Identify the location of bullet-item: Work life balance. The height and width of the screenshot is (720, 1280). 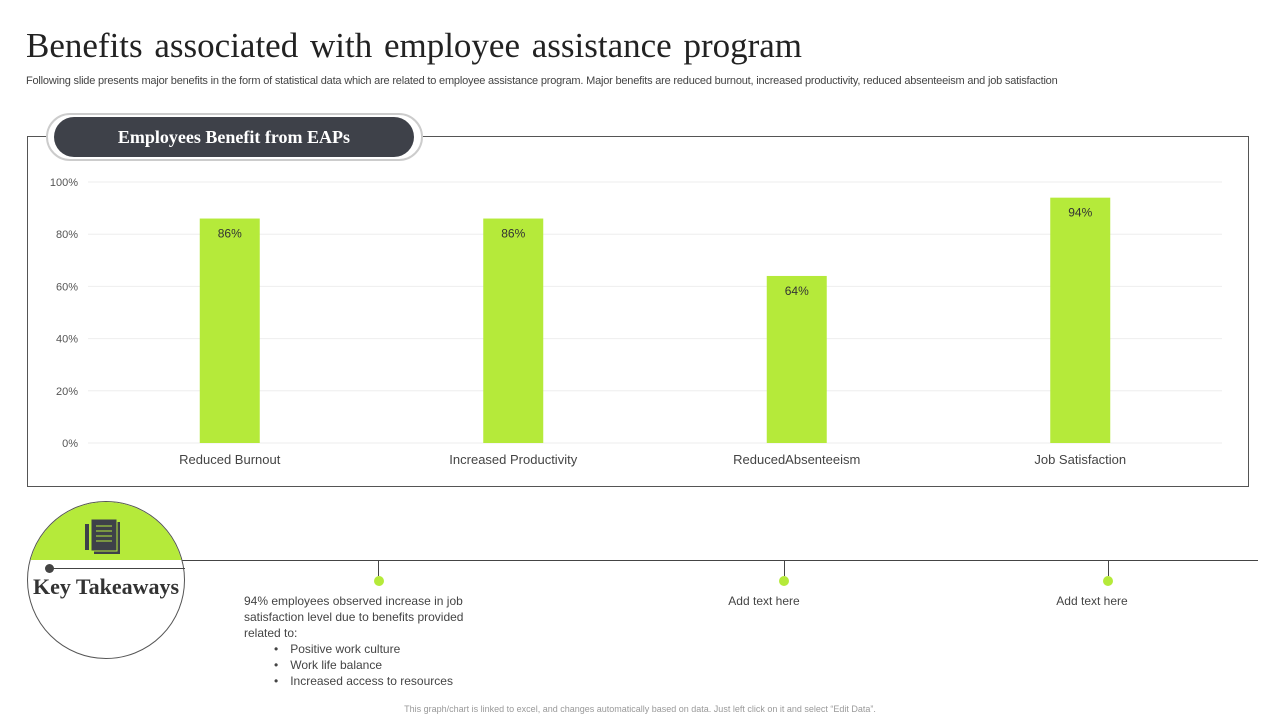
(384, 665).